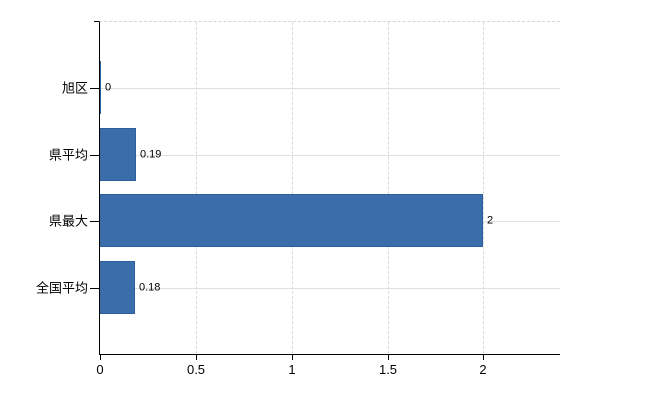 The height and width of the screenshot is (400, 650). Describe the element at coordinates (388, 369) in the screenshot. I see `x-axis-tick-label: 1.5` at that location.